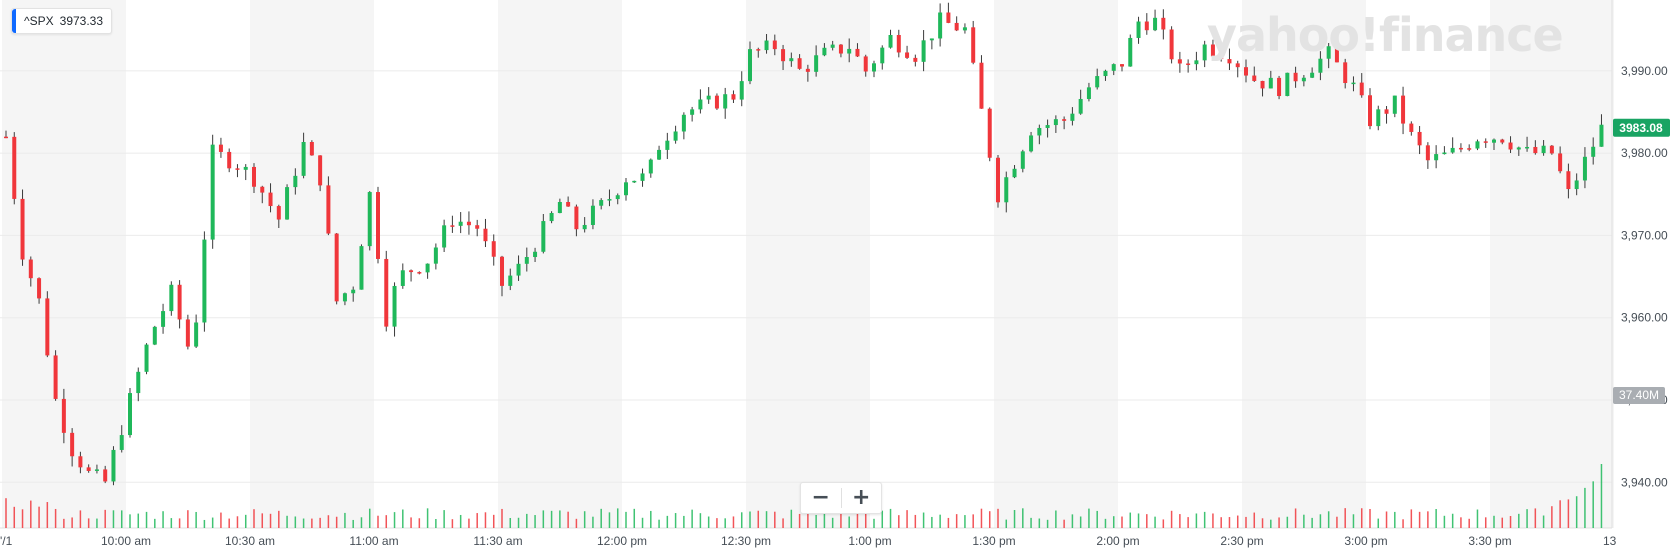 The image size is (1674, 553). What do you see at coordinates (821, 498) in the screenshot?
I see `zoom-out-button: −` at bounding box center [821, 498].